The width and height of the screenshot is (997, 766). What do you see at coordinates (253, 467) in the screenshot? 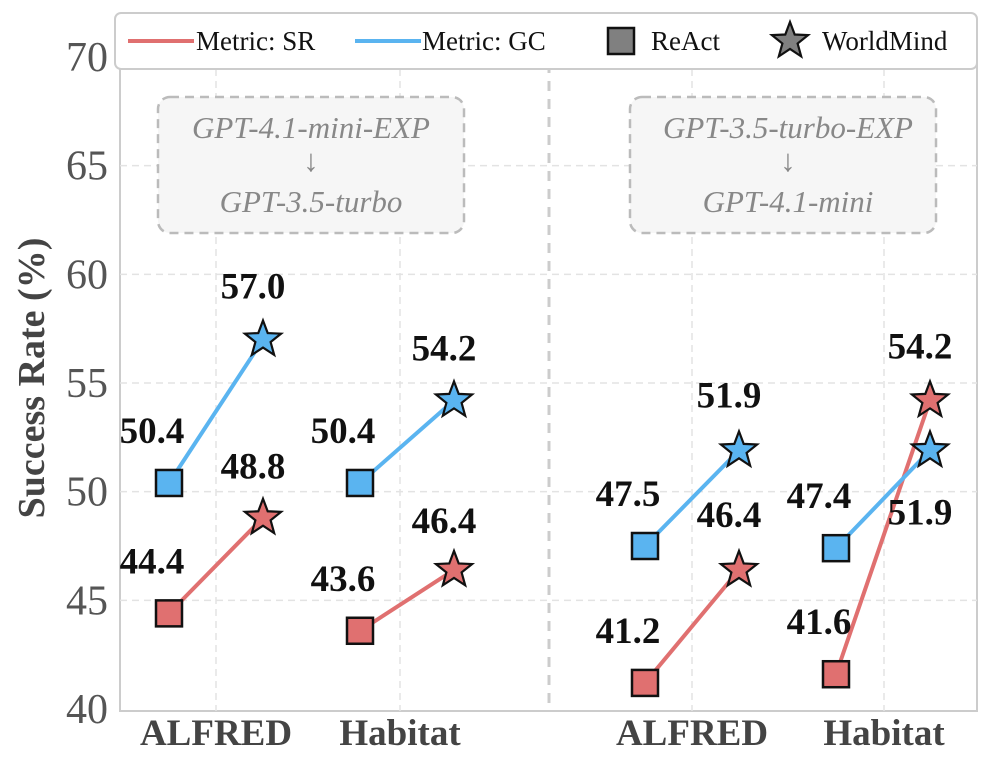
I see `data-label: 48.8` at bounding box center [253, 467].